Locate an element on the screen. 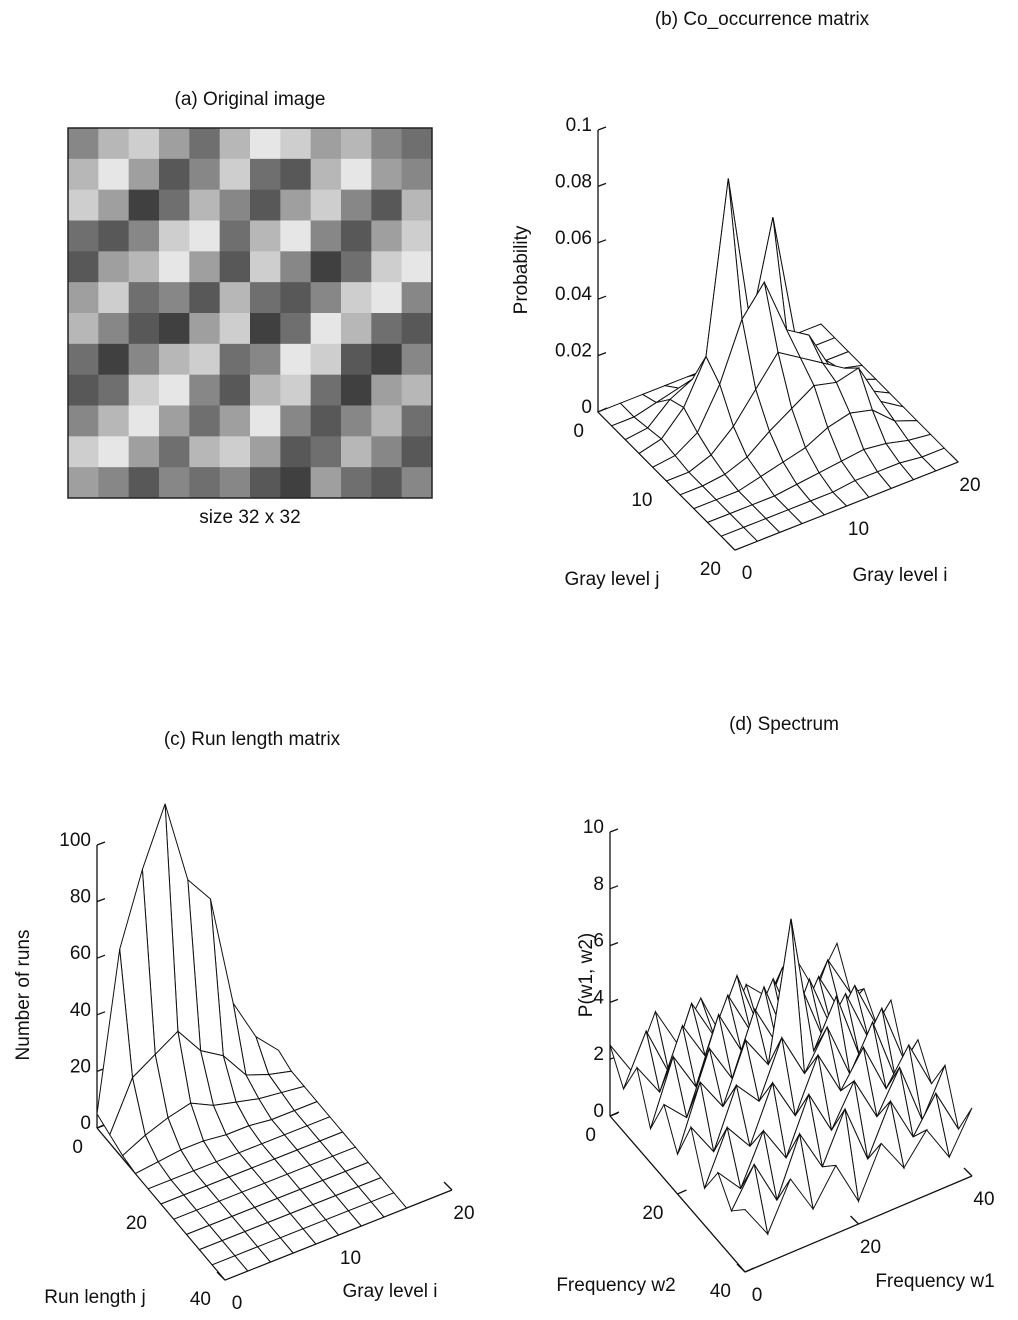 The height and width of the screenshot is (1320, 1018). z-tick-label: 0.08 is located at coordinates (573, 181).